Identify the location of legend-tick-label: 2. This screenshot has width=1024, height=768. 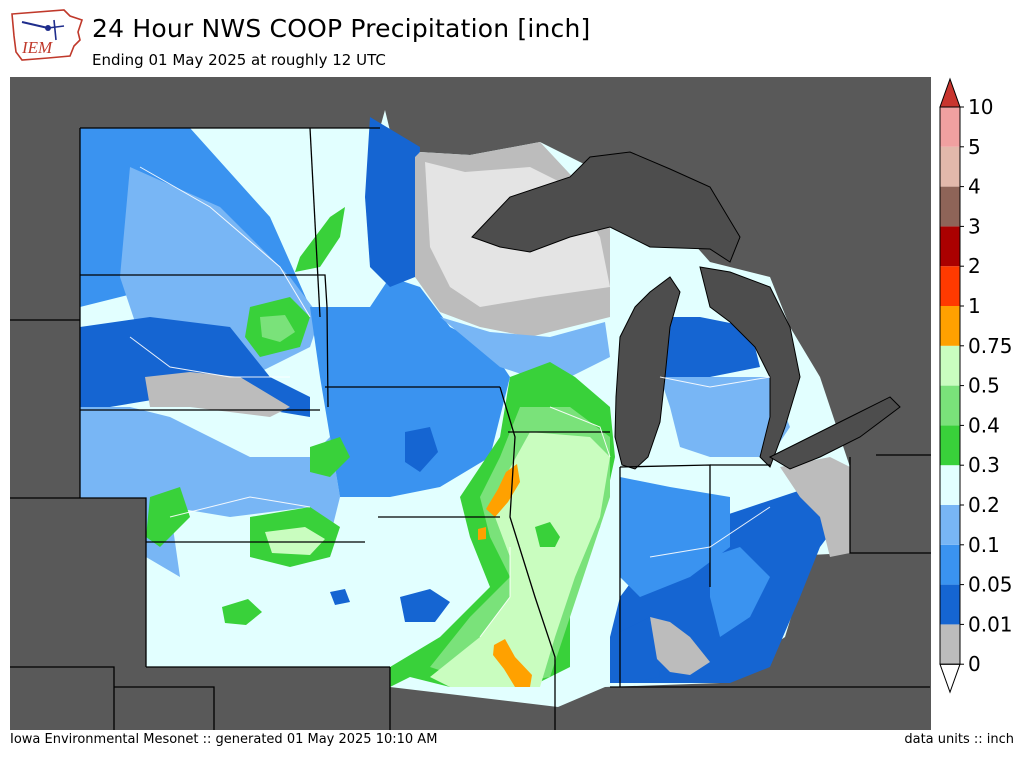
(974, 266).